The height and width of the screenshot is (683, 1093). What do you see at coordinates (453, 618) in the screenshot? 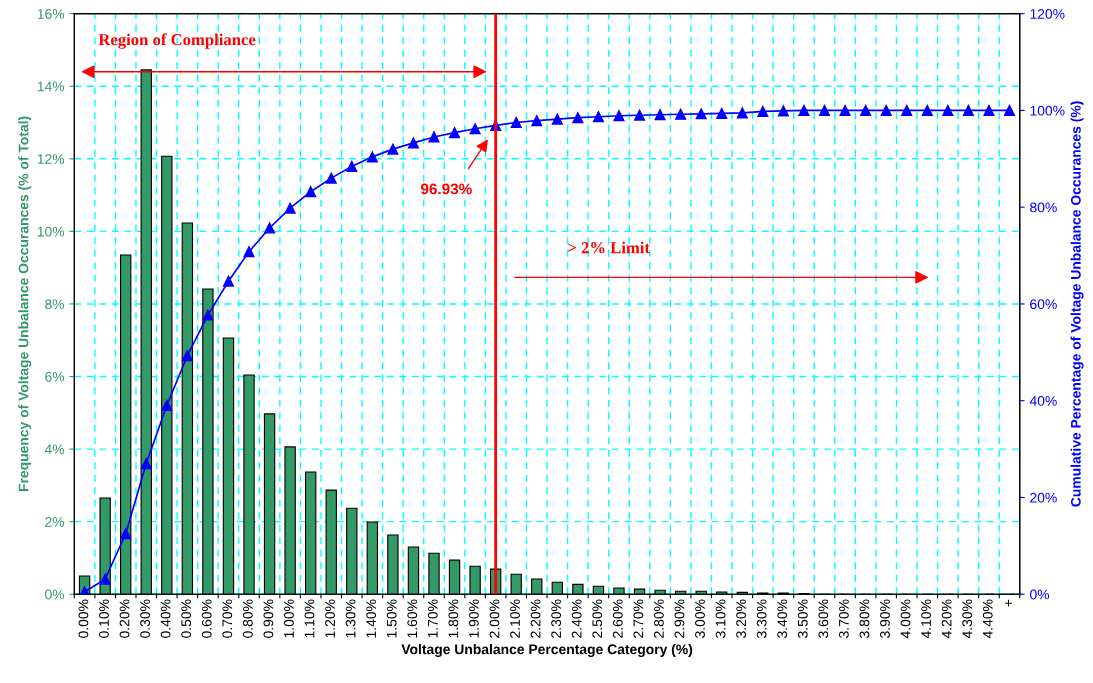
I see `x-tick-label: 1.80%` at bounding box center [453, 618].